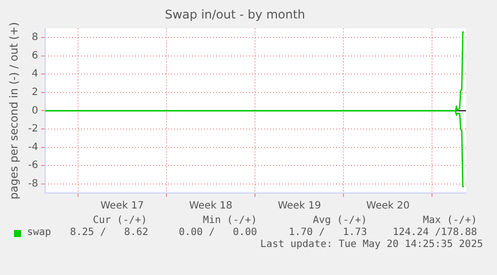 This screenshot has width=497, height=275. I want to click on text: 8.25 / 8.62, so click(109, 233).